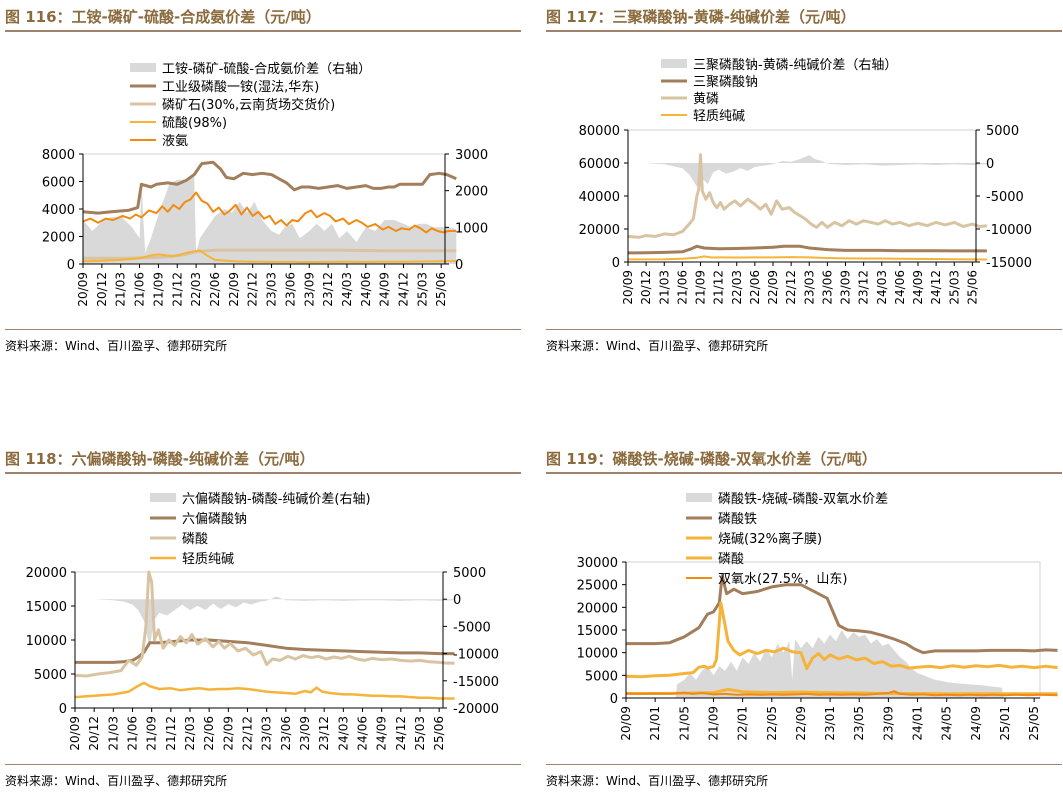  I want to click on x-tick-label: 23/03, so click(272, 289).